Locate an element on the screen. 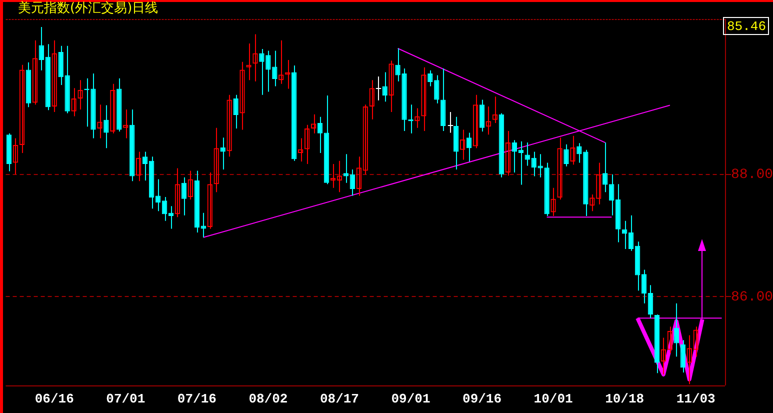 Image resolution: width=773 pixels, height=413 pixels. x-tick-label: 09/16 is located at coordinates (482, 398).